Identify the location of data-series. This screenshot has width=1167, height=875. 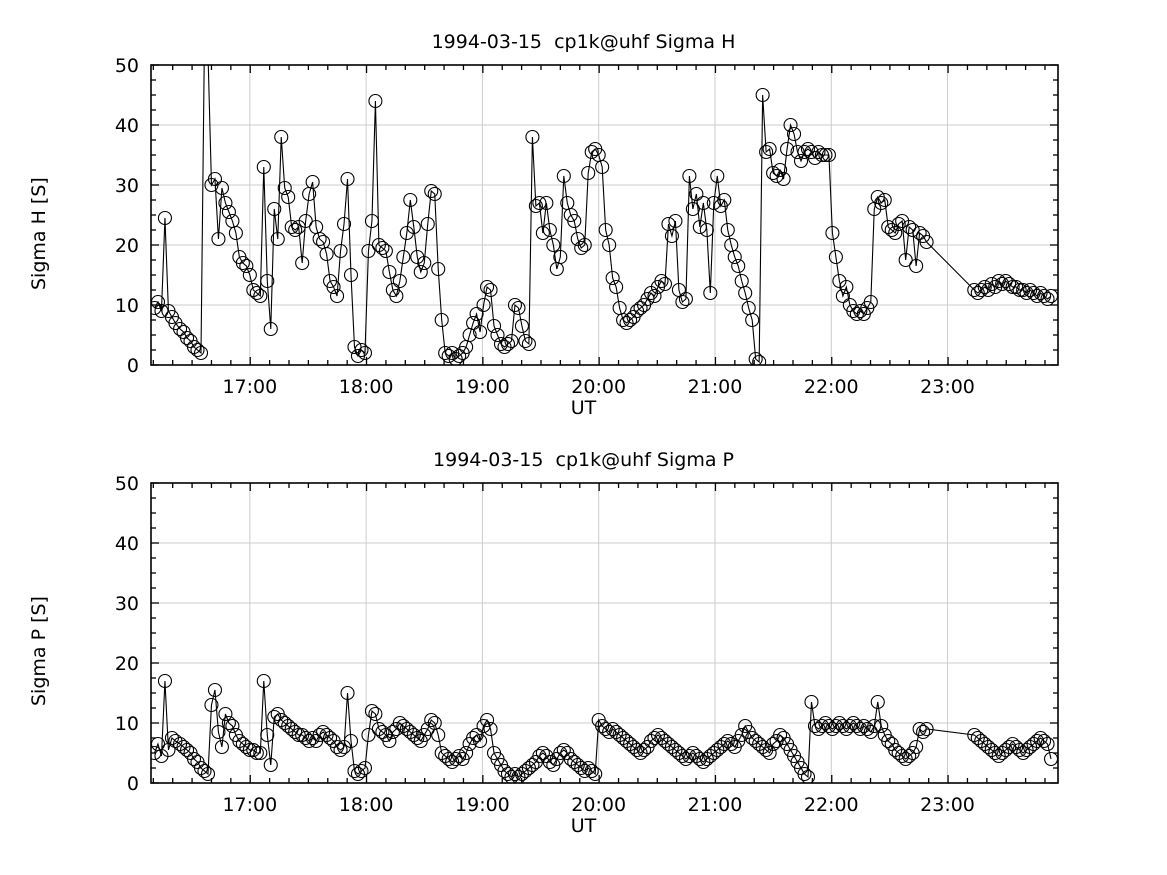
(604, 728).